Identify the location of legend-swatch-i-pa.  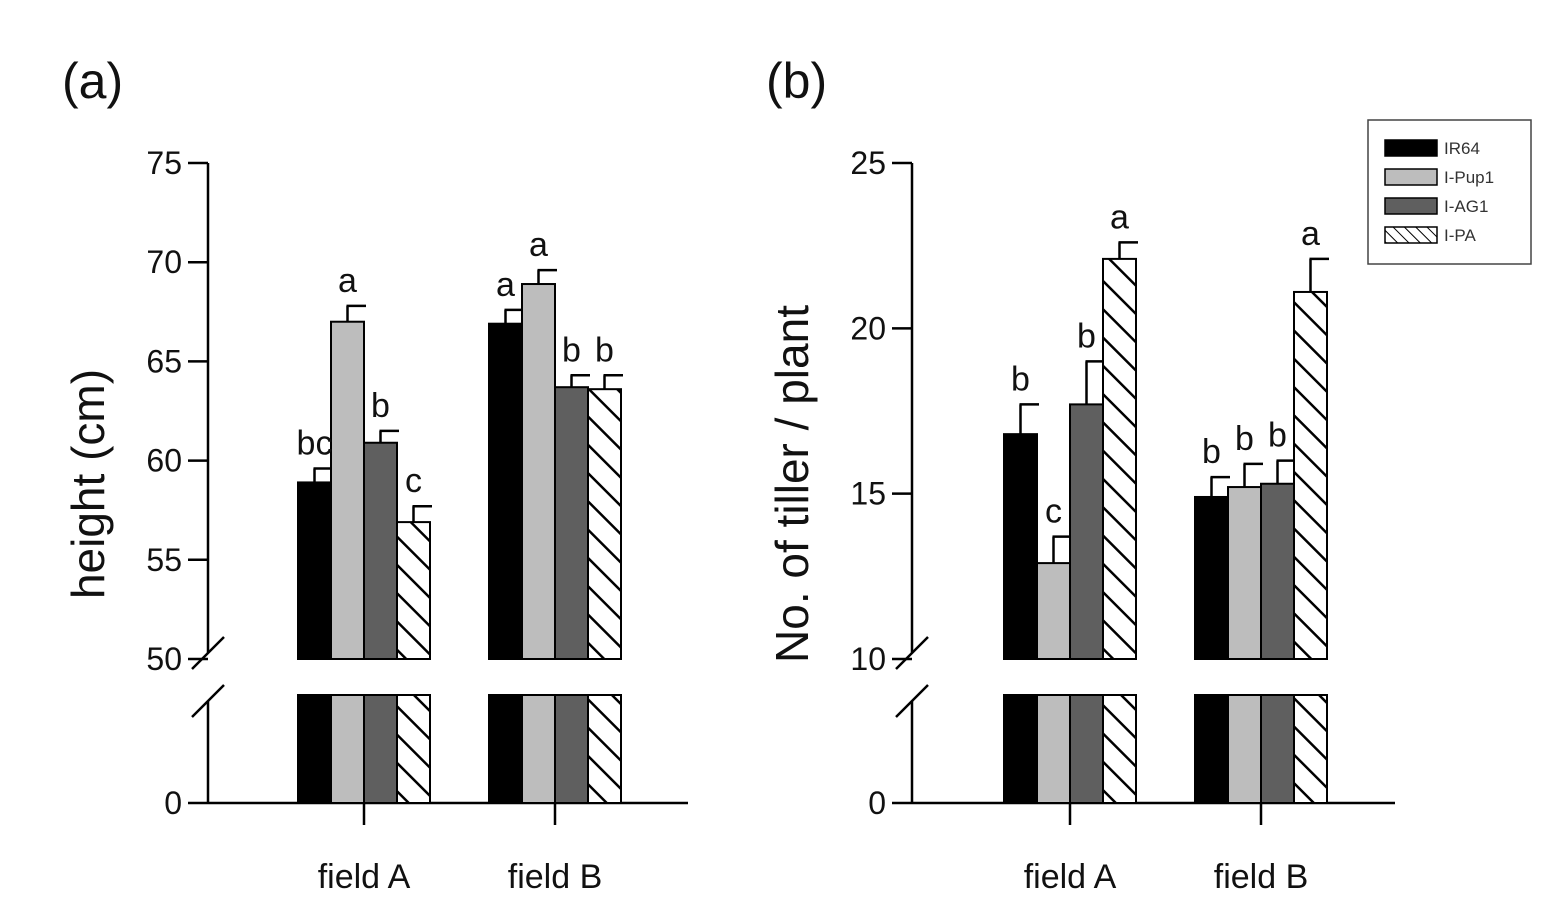
(1411, 235).